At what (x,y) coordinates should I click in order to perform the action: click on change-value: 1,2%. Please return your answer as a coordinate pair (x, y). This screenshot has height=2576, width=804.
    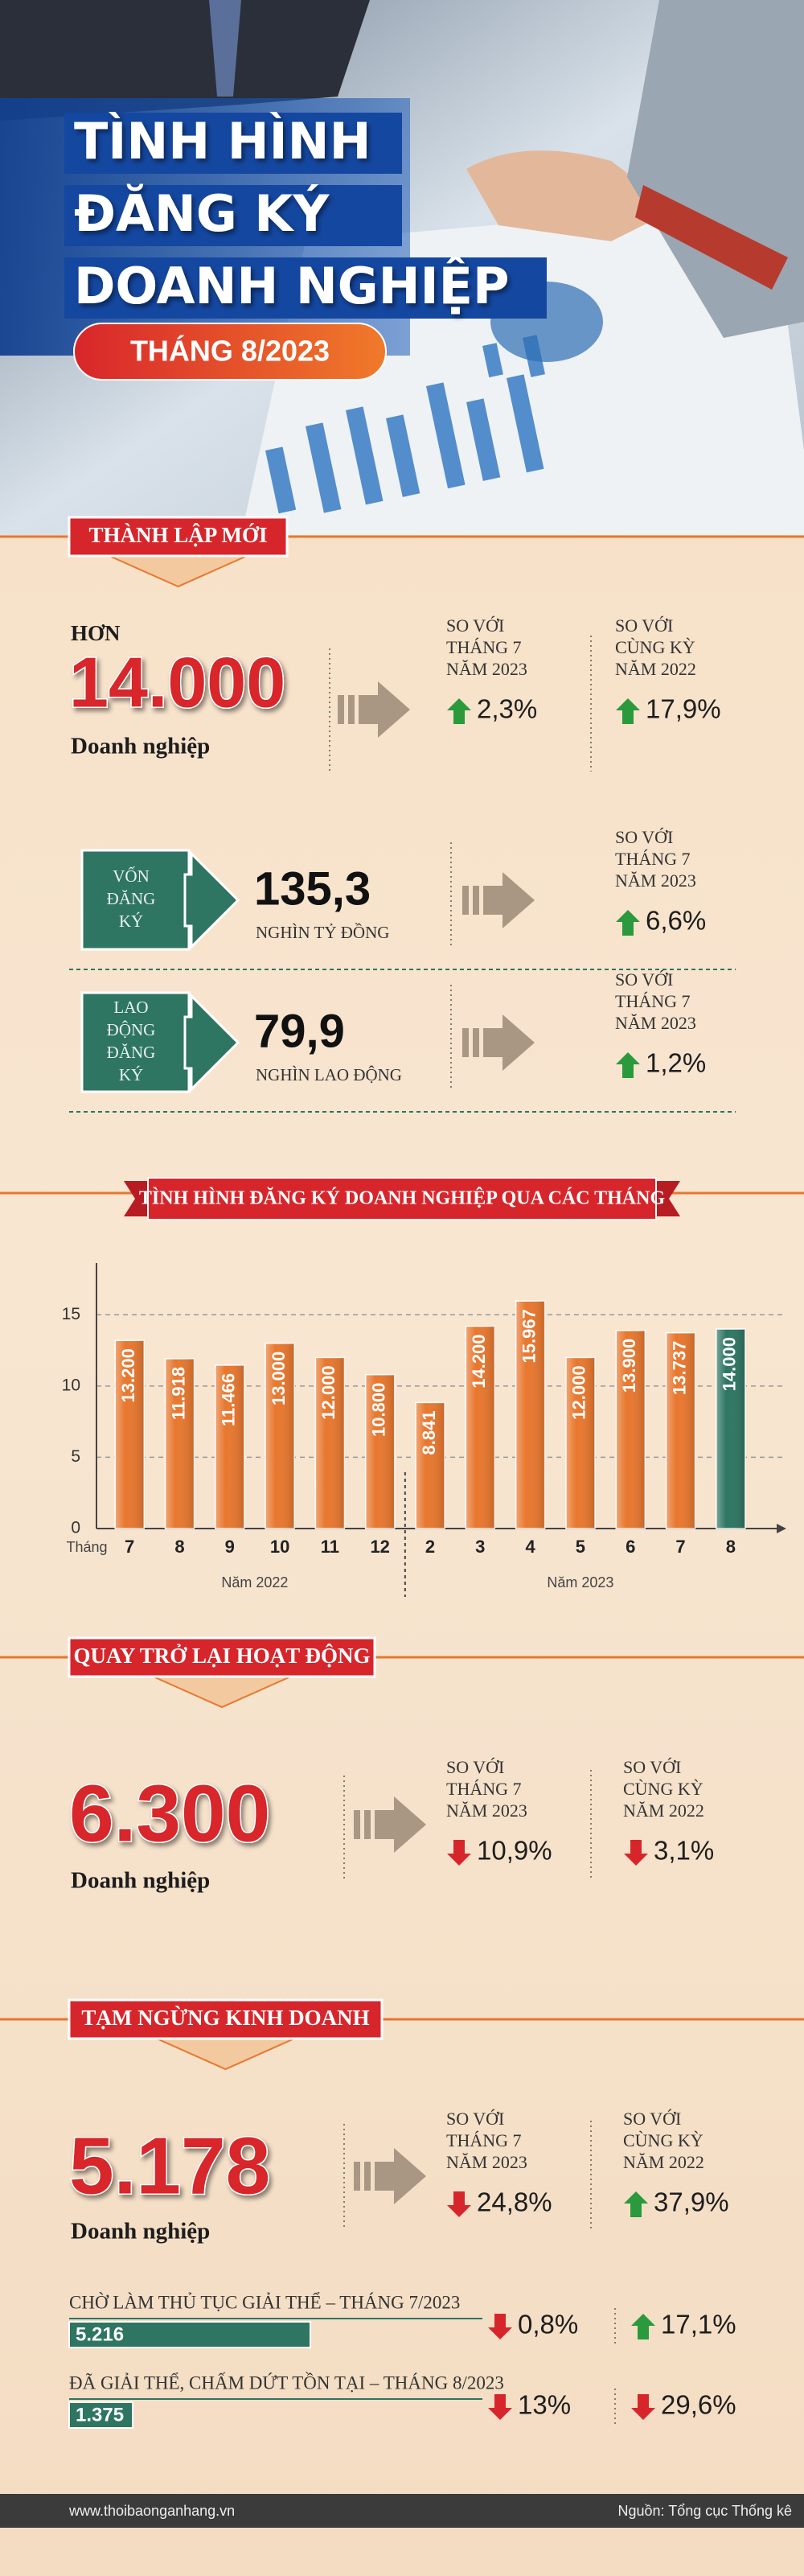
    Looking at the image, I should click on (676, 1063).